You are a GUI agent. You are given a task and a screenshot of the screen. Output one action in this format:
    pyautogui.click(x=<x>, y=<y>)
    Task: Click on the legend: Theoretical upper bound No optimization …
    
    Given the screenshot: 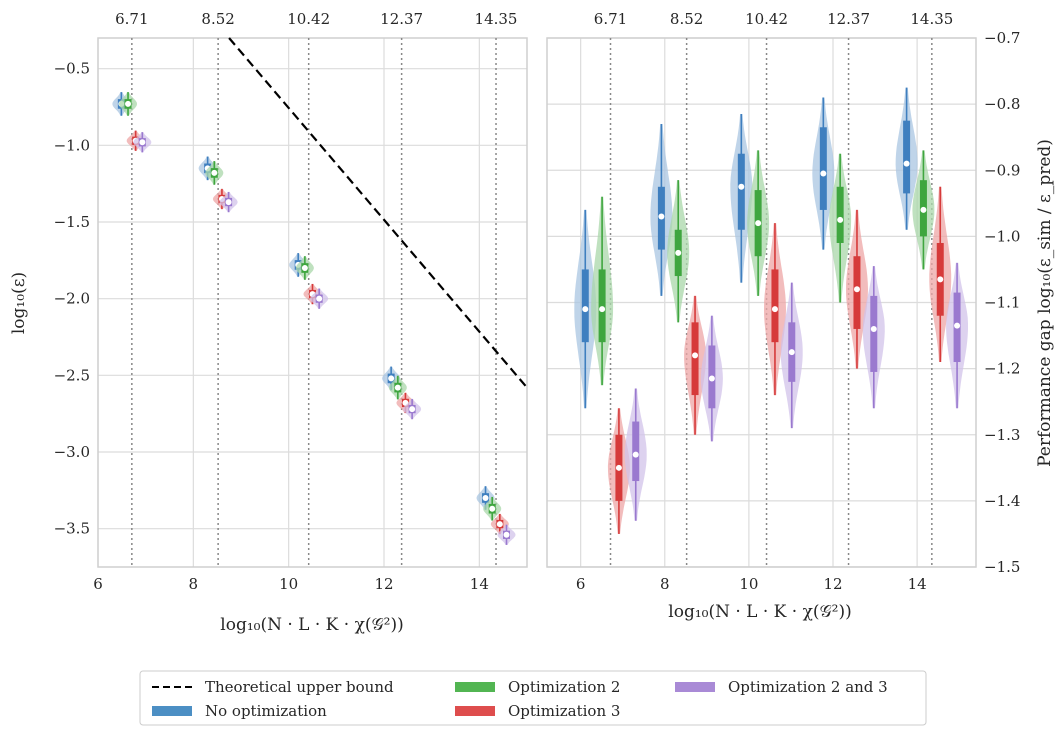 What is the action you would take?
    pyautogui.click(x=533, y=698)
    